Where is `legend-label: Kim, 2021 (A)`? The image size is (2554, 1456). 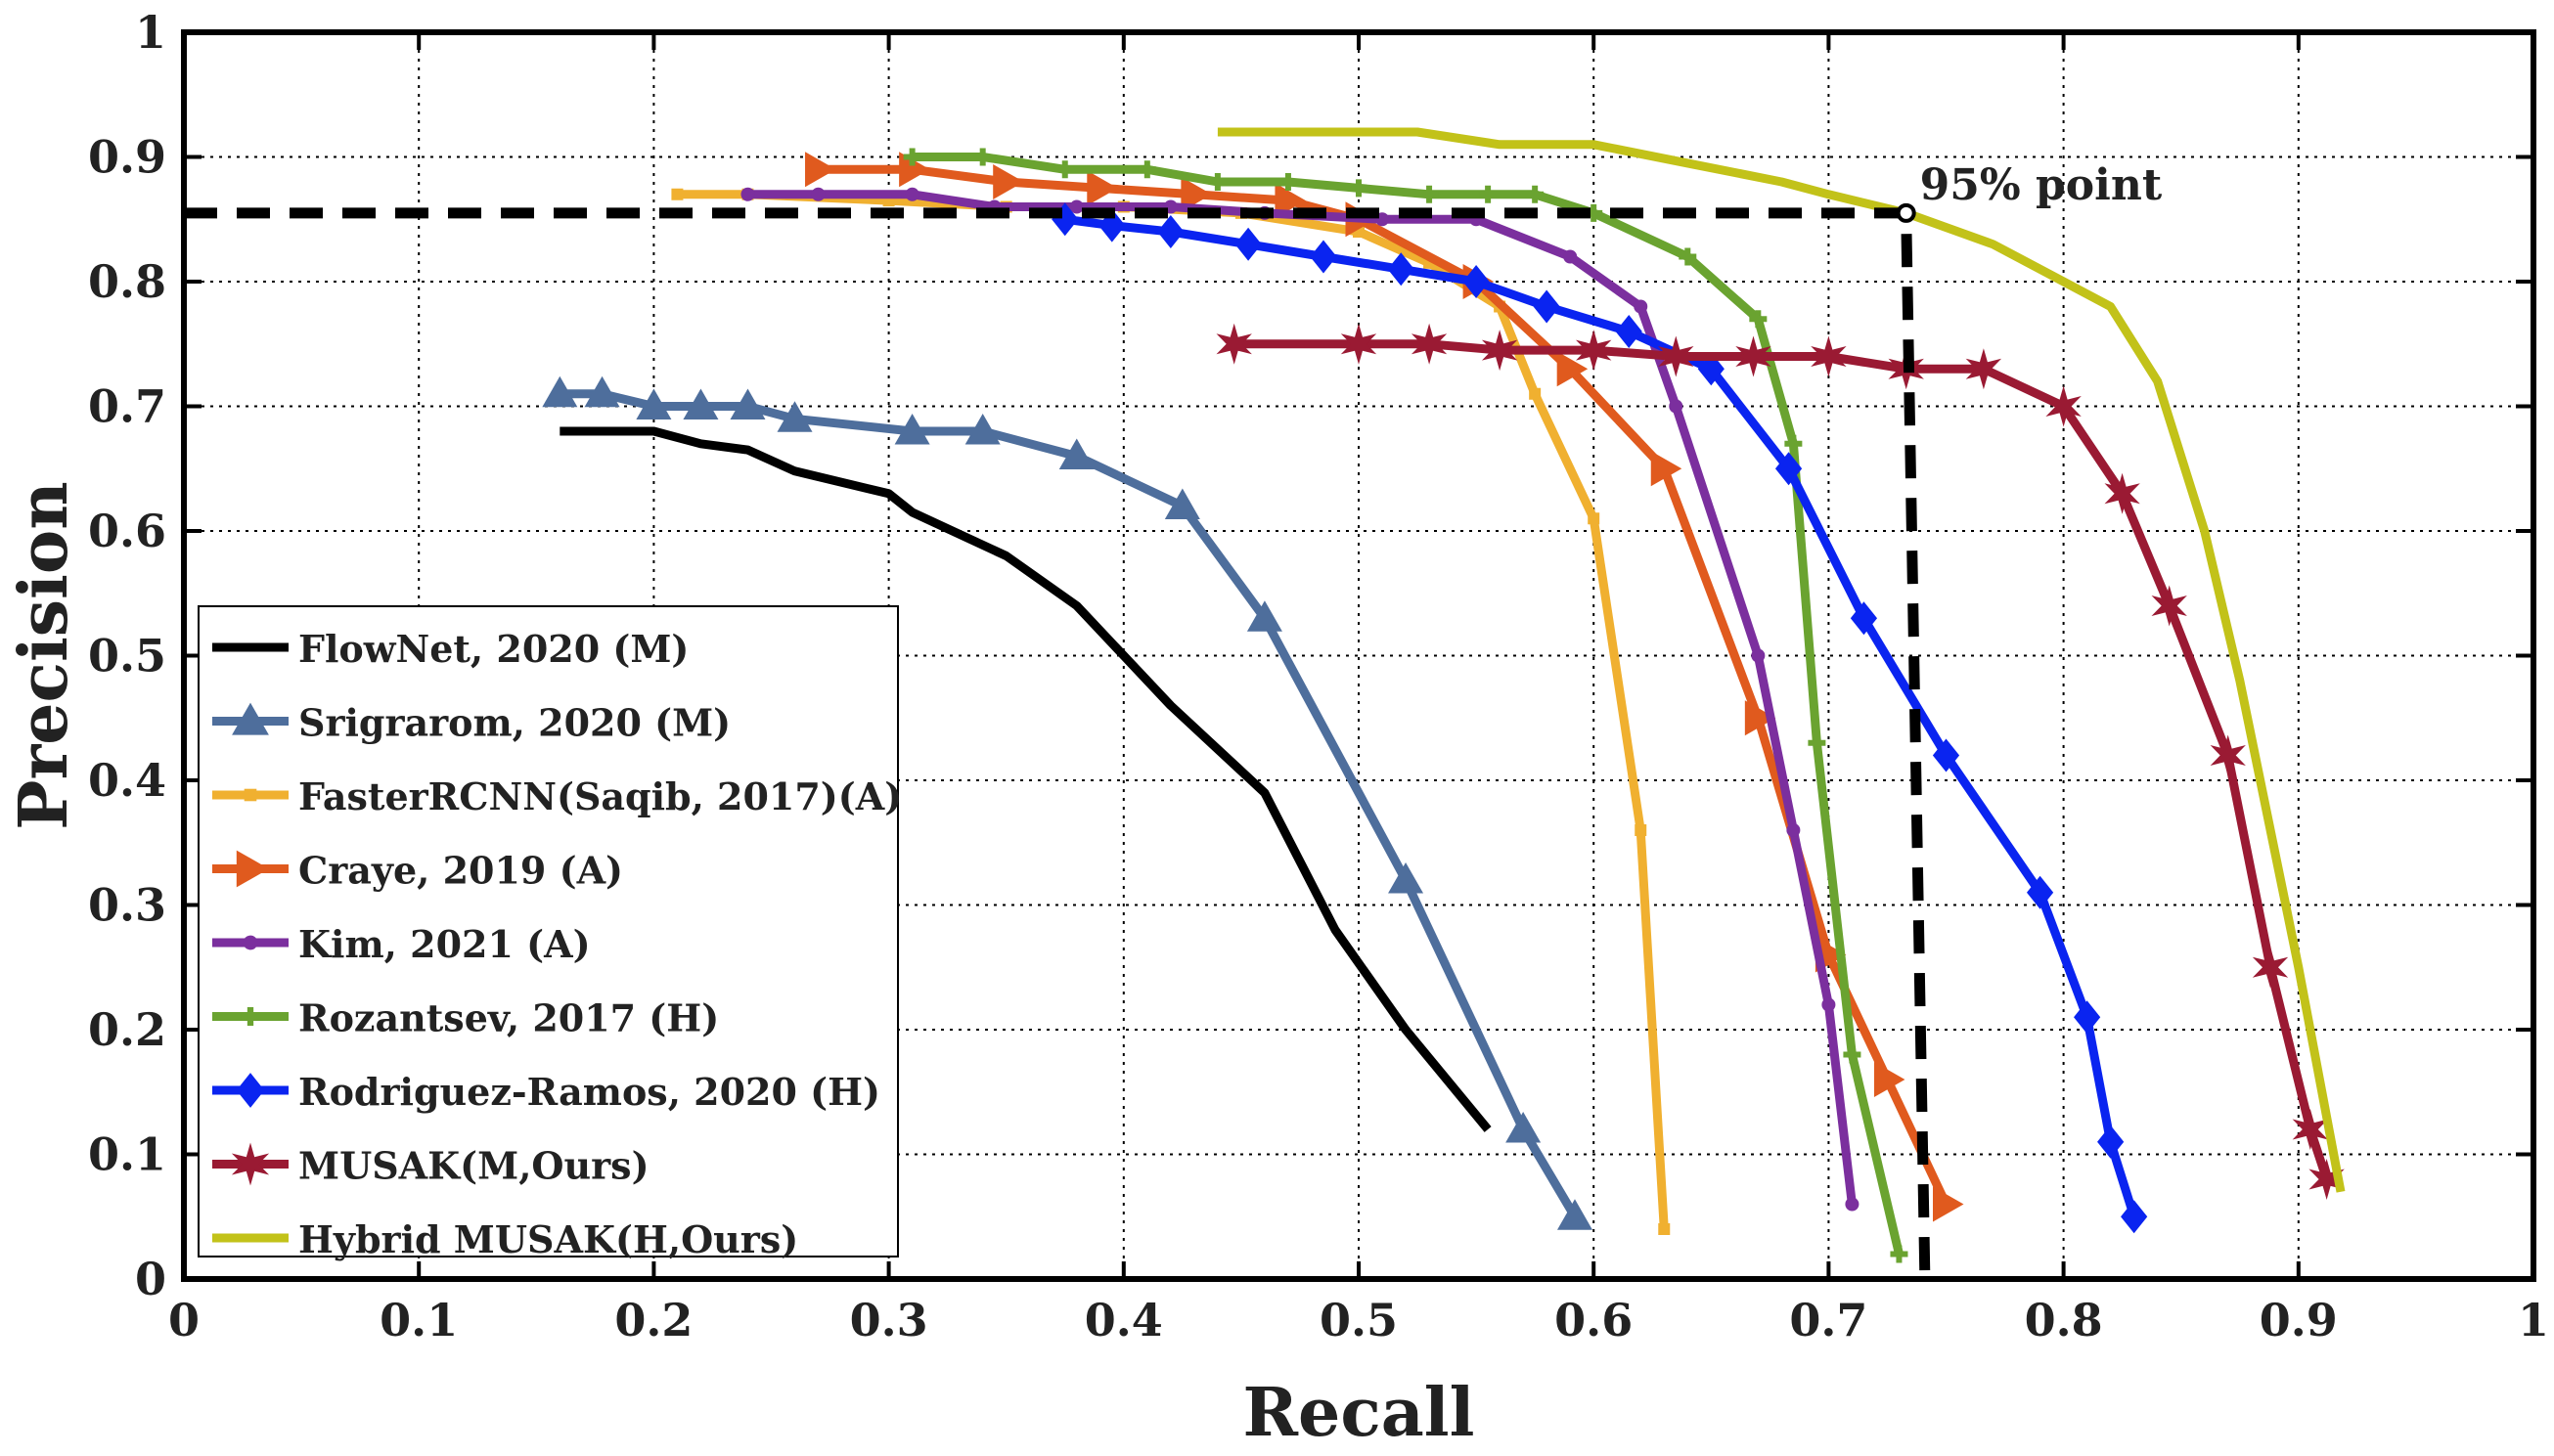
legend-label: Kim, 2021 (A) is located at coordinates (444, 944).